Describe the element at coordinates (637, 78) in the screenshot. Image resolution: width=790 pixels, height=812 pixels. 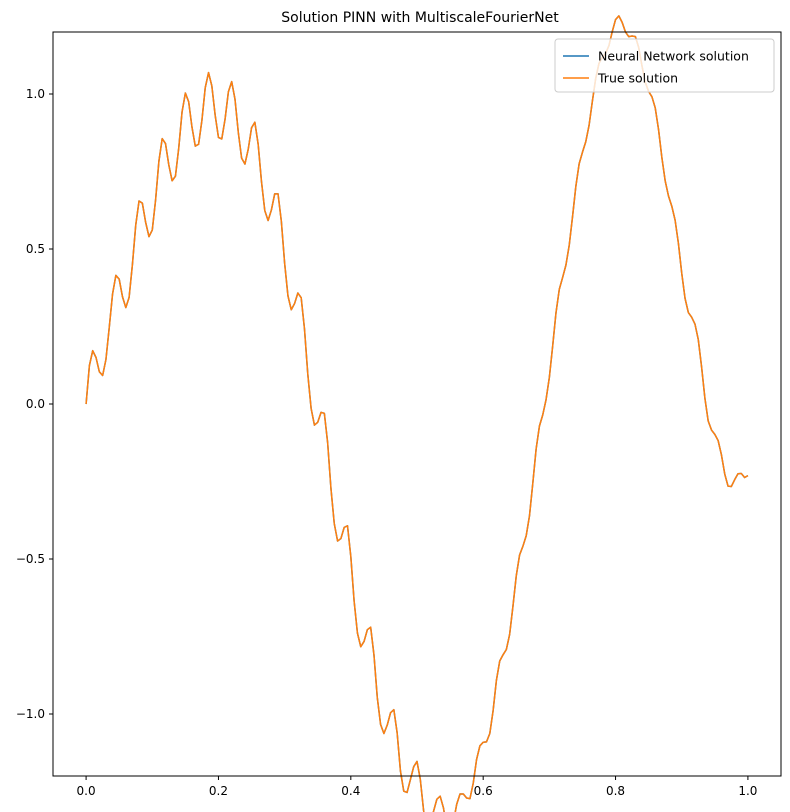
I see `legend-label: True solution` at that location.